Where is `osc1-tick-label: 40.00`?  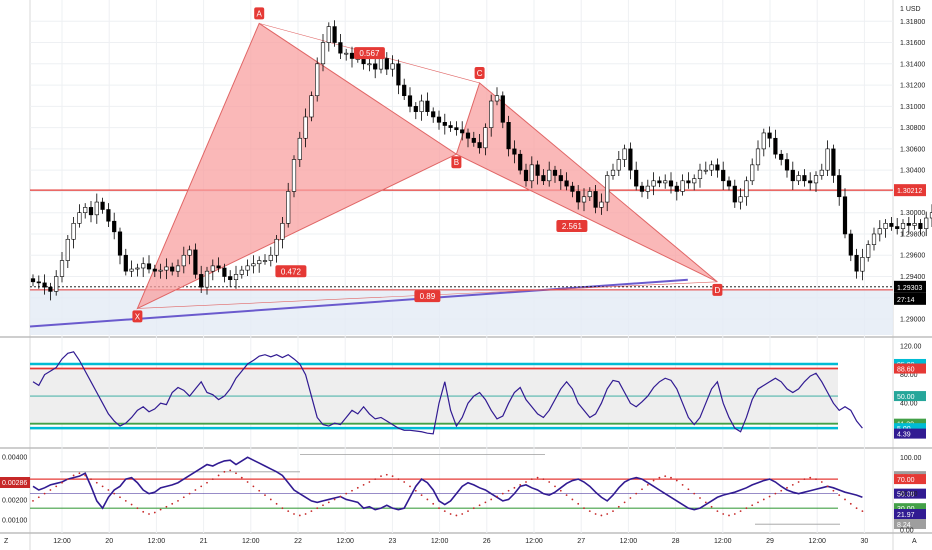 osc1-tick-label: 40.00 is located at coordinates (909, 404).